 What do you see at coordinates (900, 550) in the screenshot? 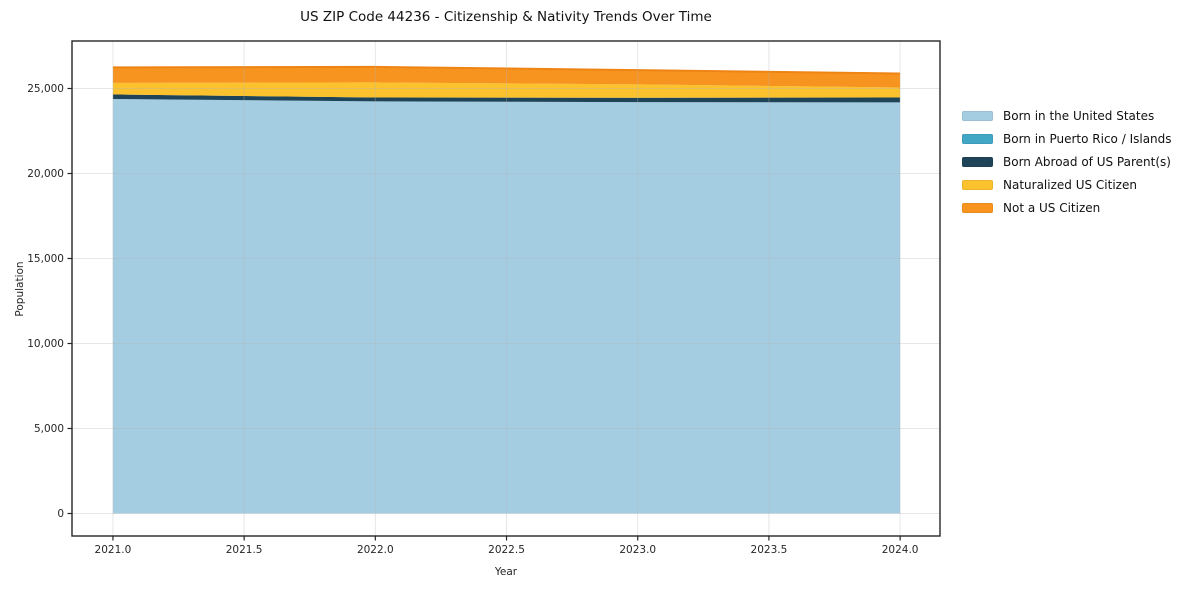
I see `x-tick-label: 2024.0` at bounding box center [900, 550].